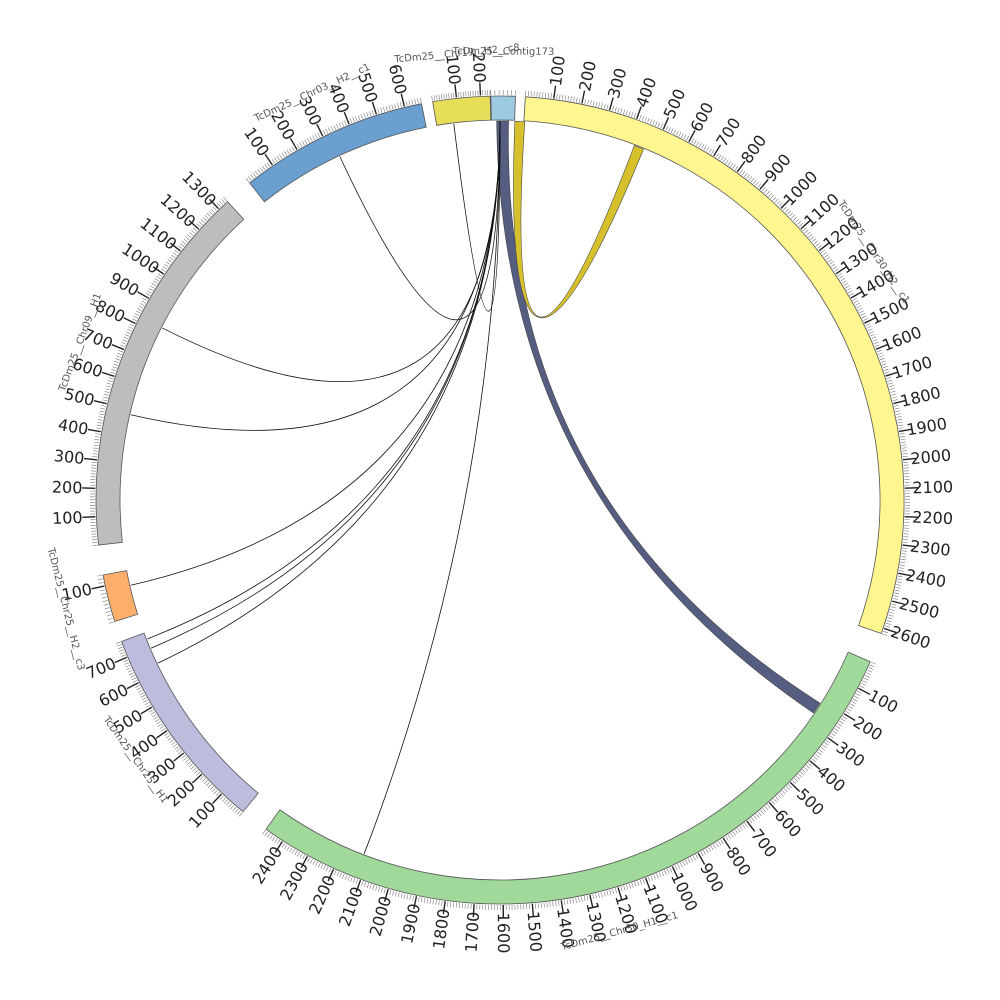 The width and height of the screenshot is (1000, 1000). What do you see at coordinates (67, 488) in the screenshot?
I see `tick-label: 200` at bounding box center [67, 488].